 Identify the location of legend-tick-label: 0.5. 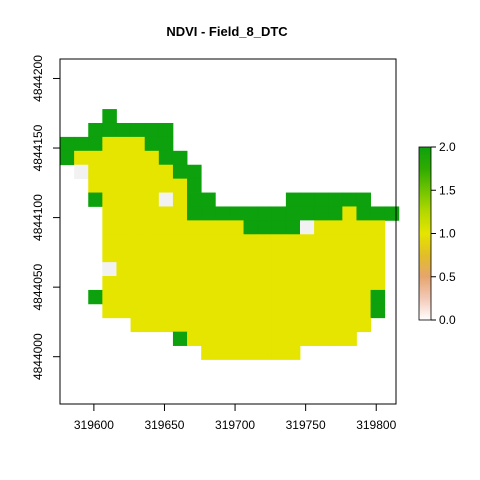
(447, 277).